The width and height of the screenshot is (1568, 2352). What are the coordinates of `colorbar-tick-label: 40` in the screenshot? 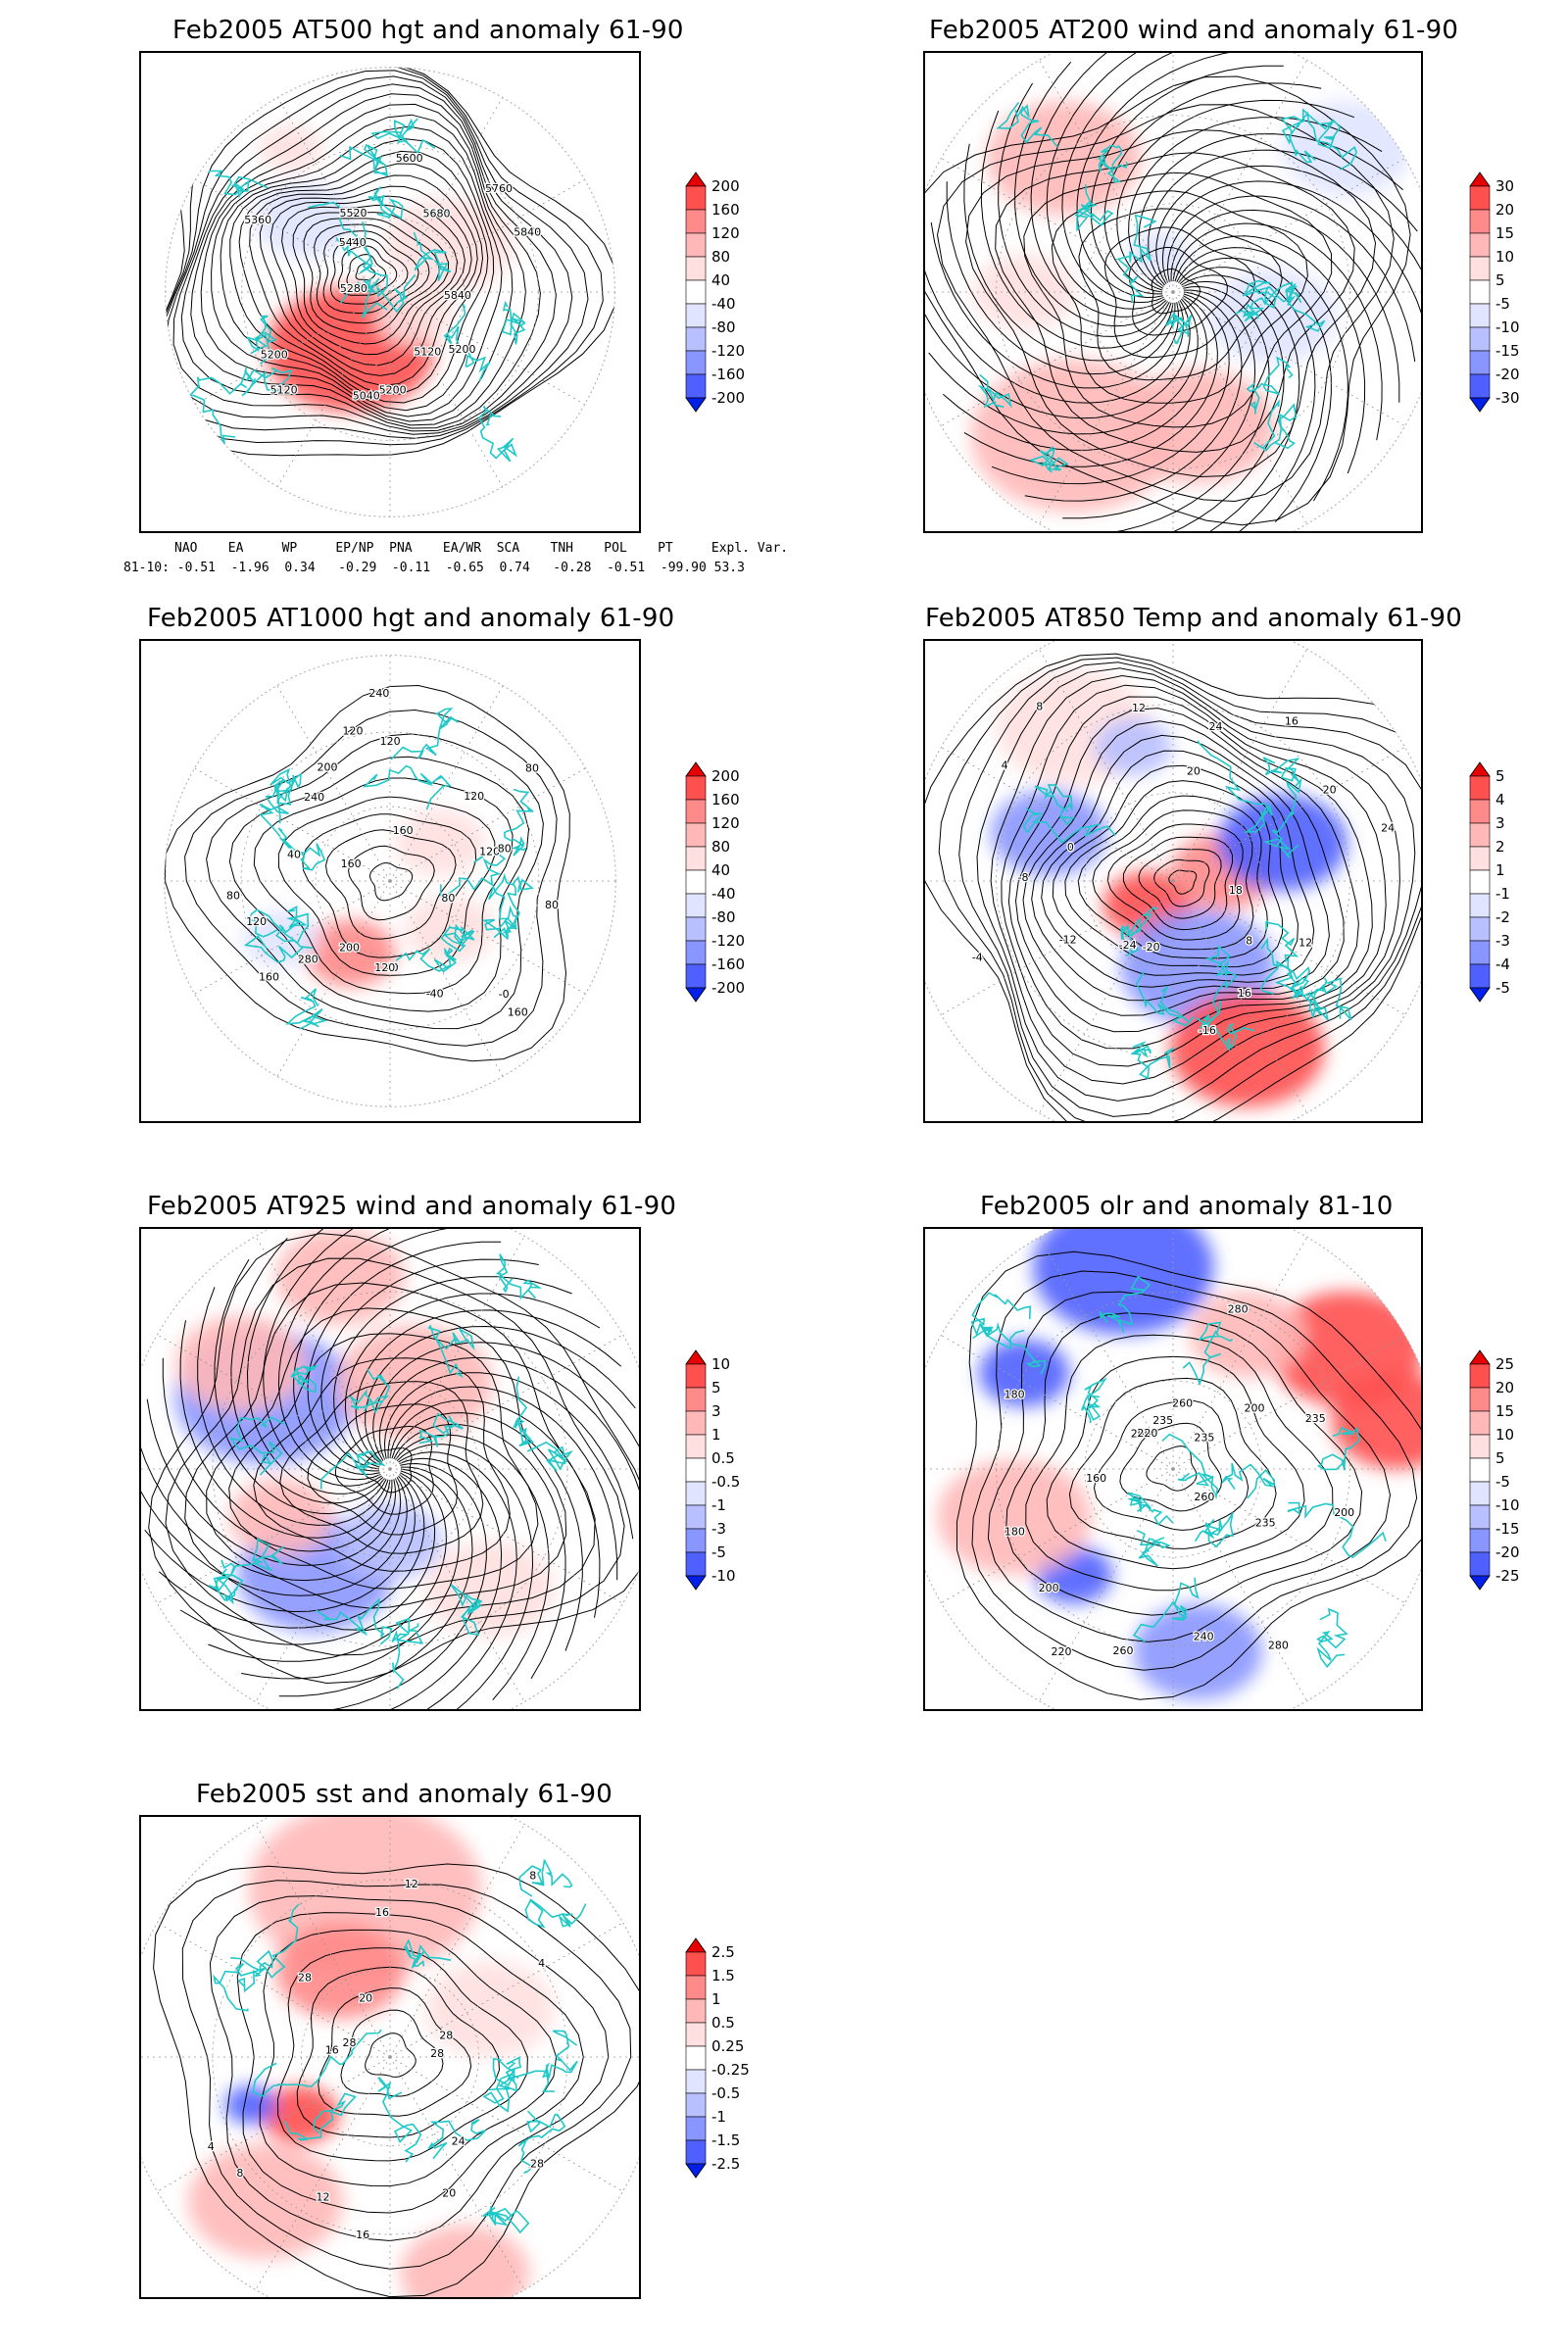 It's located at (720, 280).